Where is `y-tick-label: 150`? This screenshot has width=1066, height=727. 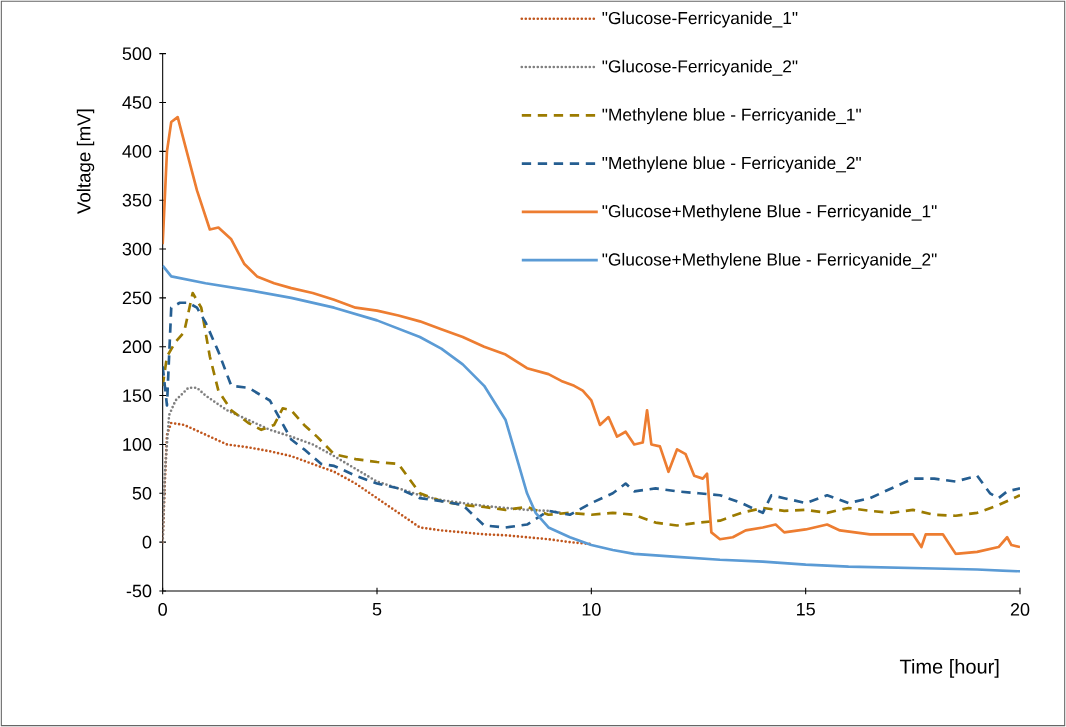 y-tick-label: 150 is located at coordinates (137, 395).